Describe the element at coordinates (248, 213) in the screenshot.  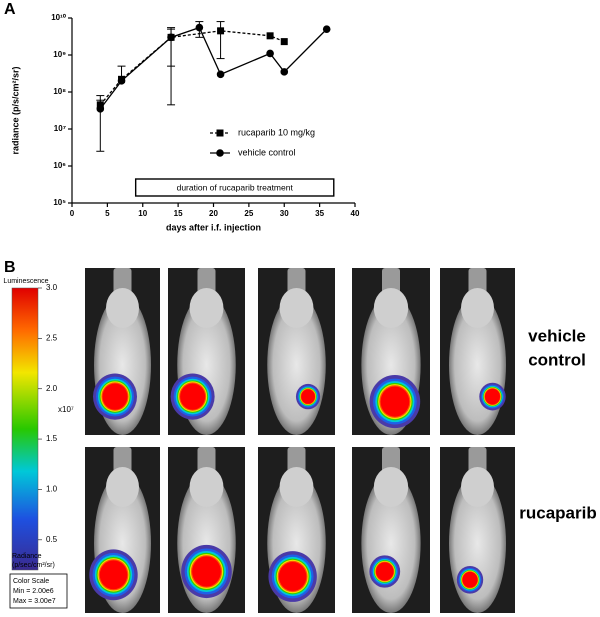
I see `x-tick-label: 25` at that location.